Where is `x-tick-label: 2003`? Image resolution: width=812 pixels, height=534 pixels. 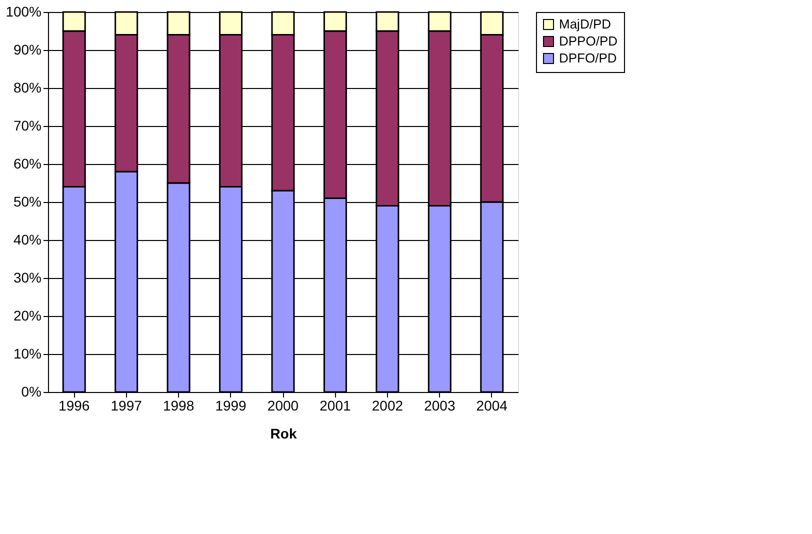
x-tick-label: 2003 is located at coordinates (440, 406).